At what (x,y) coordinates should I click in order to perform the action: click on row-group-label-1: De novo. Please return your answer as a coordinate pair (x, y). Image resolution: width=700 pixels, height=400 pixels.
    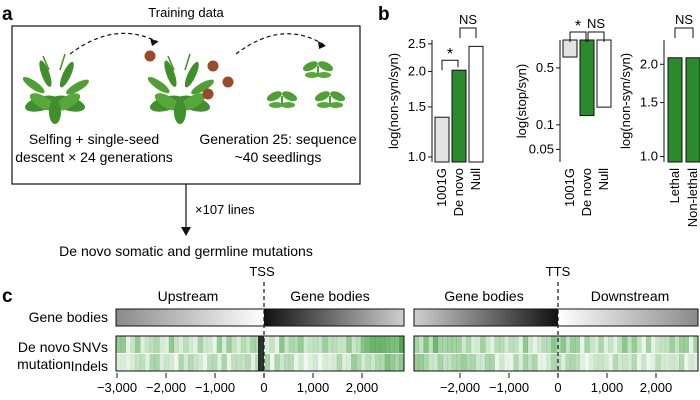
    Looking at the image, I should click on (44, 347).